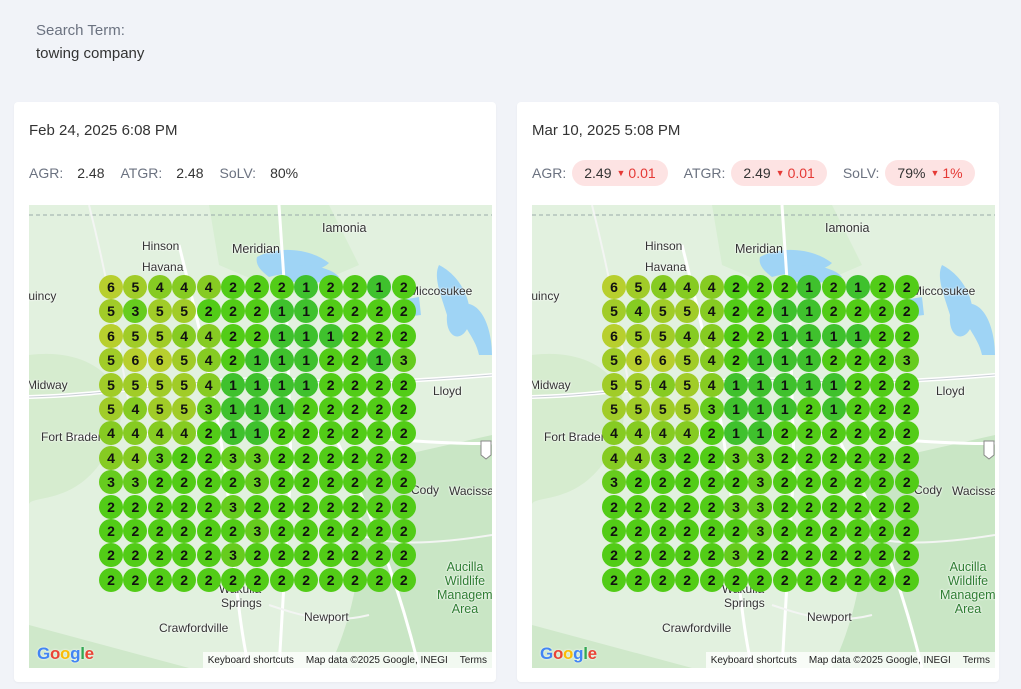 This screenshot has width=1021, height=689. What do you see at coordinates (159, 360) in the screenshot?
I see `rank-pin: 6` at bounding box center [159, 360].